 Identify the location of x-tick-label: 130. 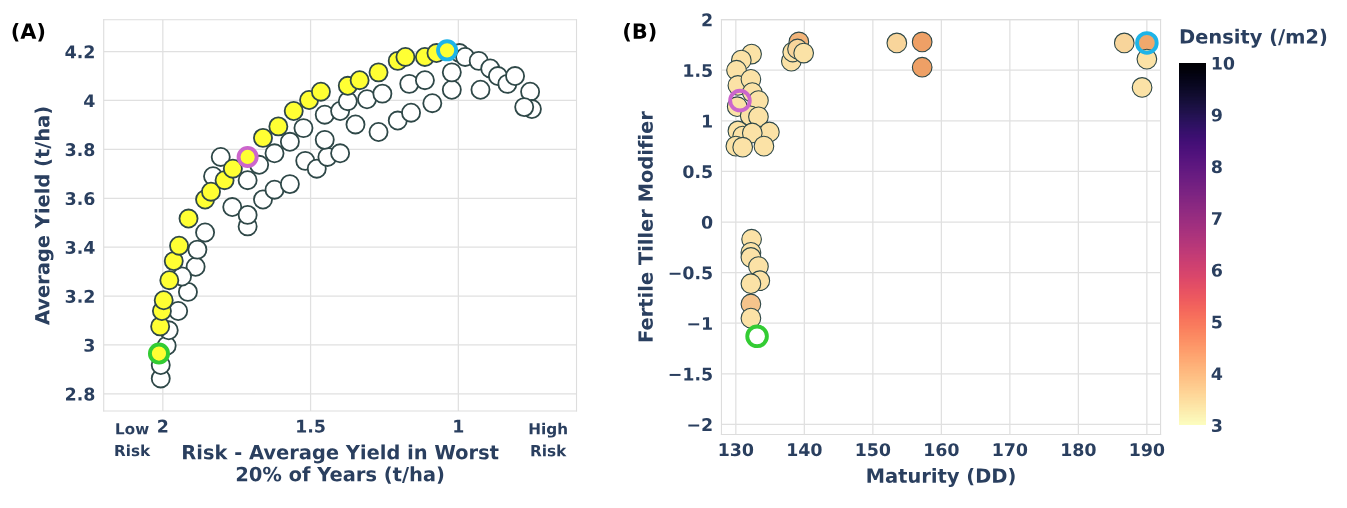
(736, 450).